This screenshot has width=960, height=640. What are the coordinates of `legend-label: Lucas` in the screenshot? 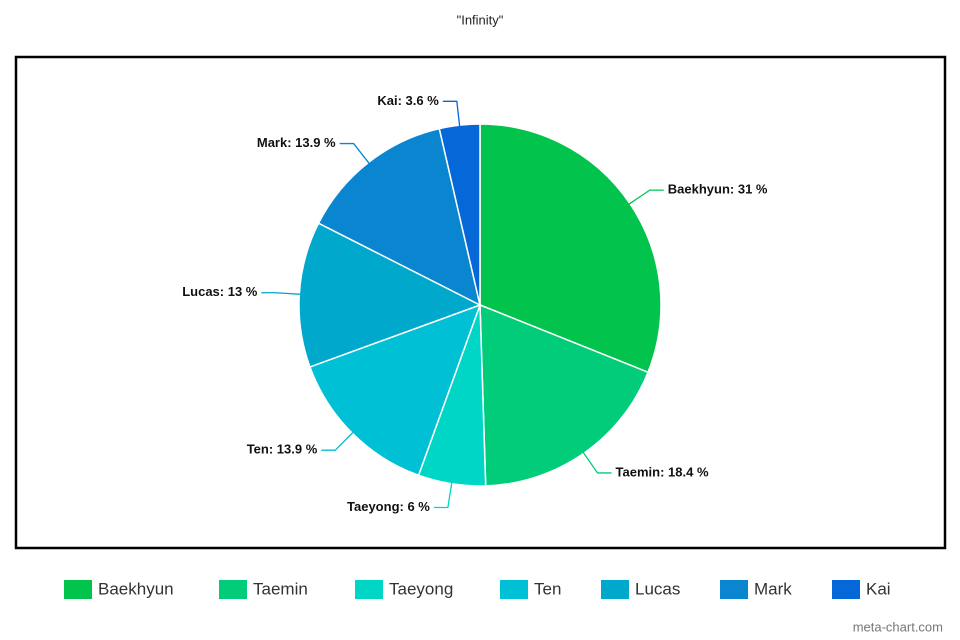 It's located at (657, 588).